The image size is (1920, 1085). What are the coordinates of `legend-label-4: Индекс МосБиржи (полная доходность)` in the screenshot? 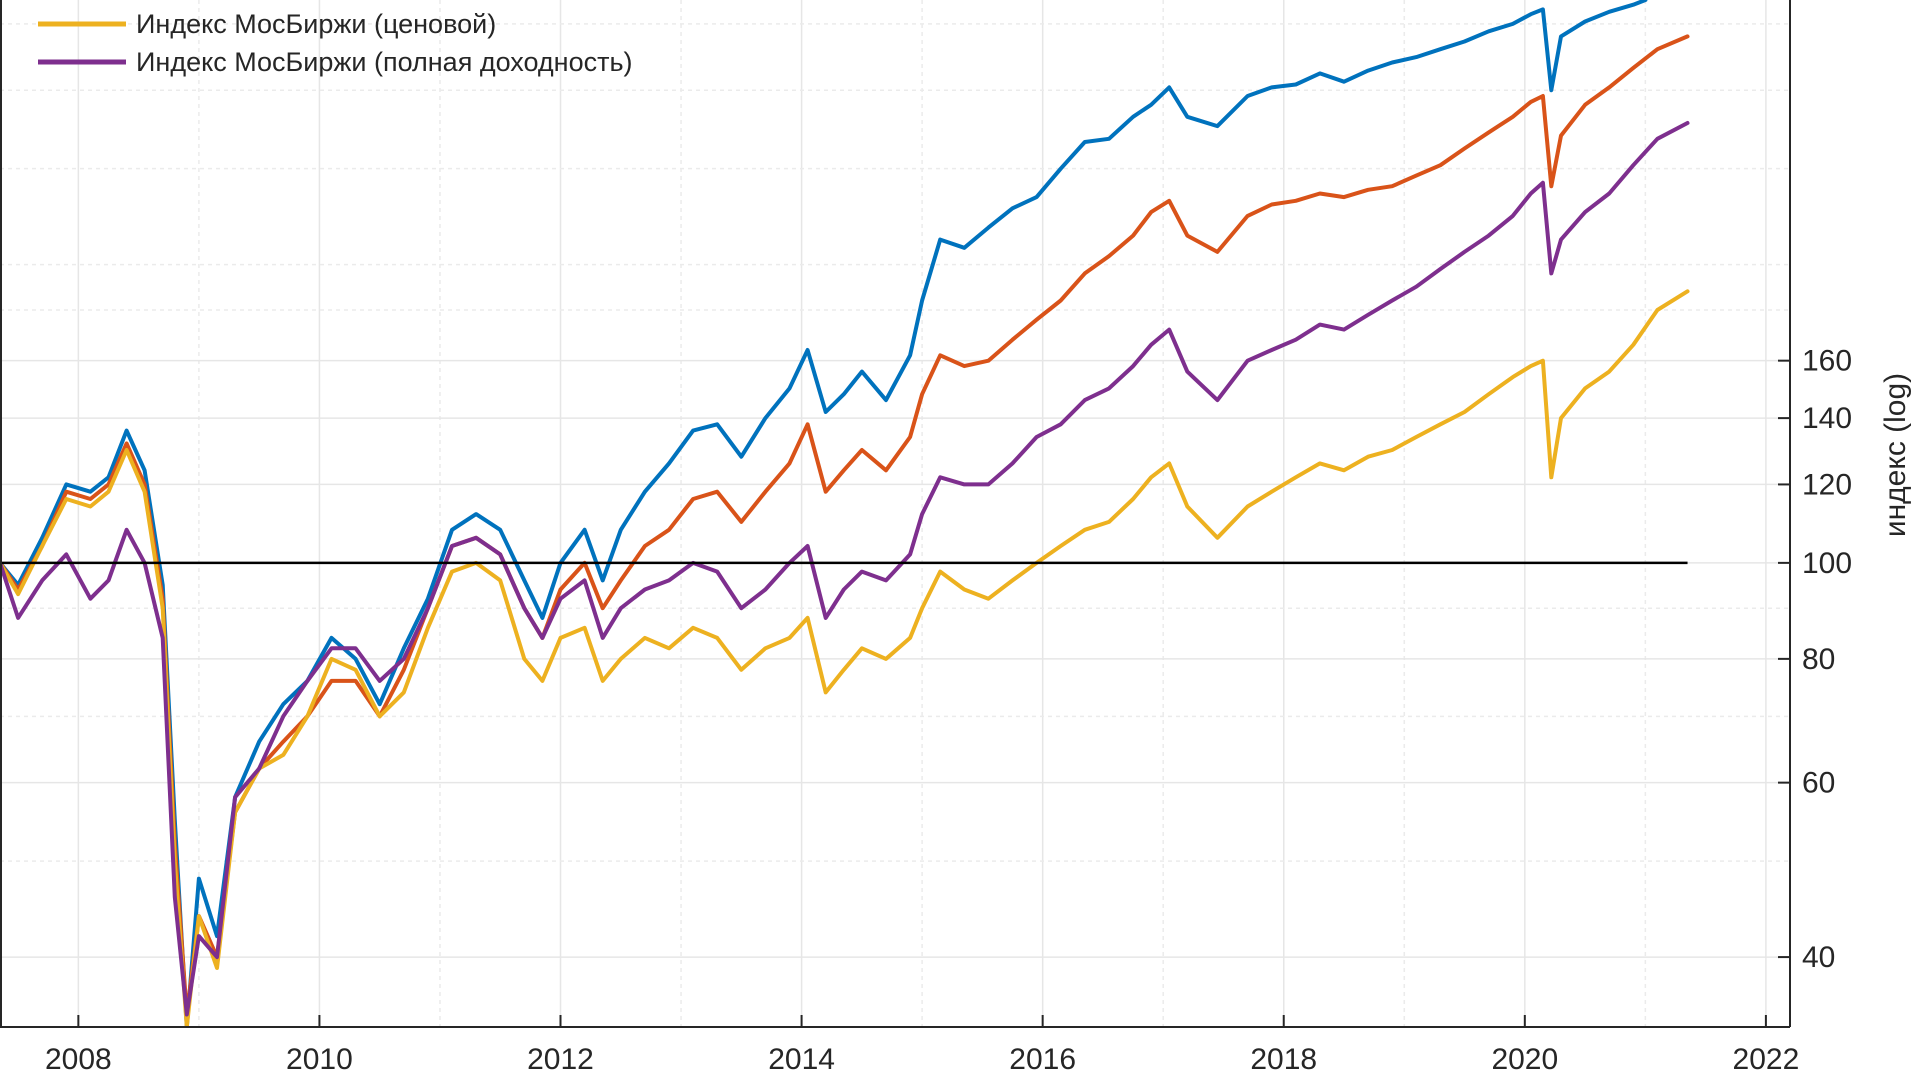 It's located at (384, 62).